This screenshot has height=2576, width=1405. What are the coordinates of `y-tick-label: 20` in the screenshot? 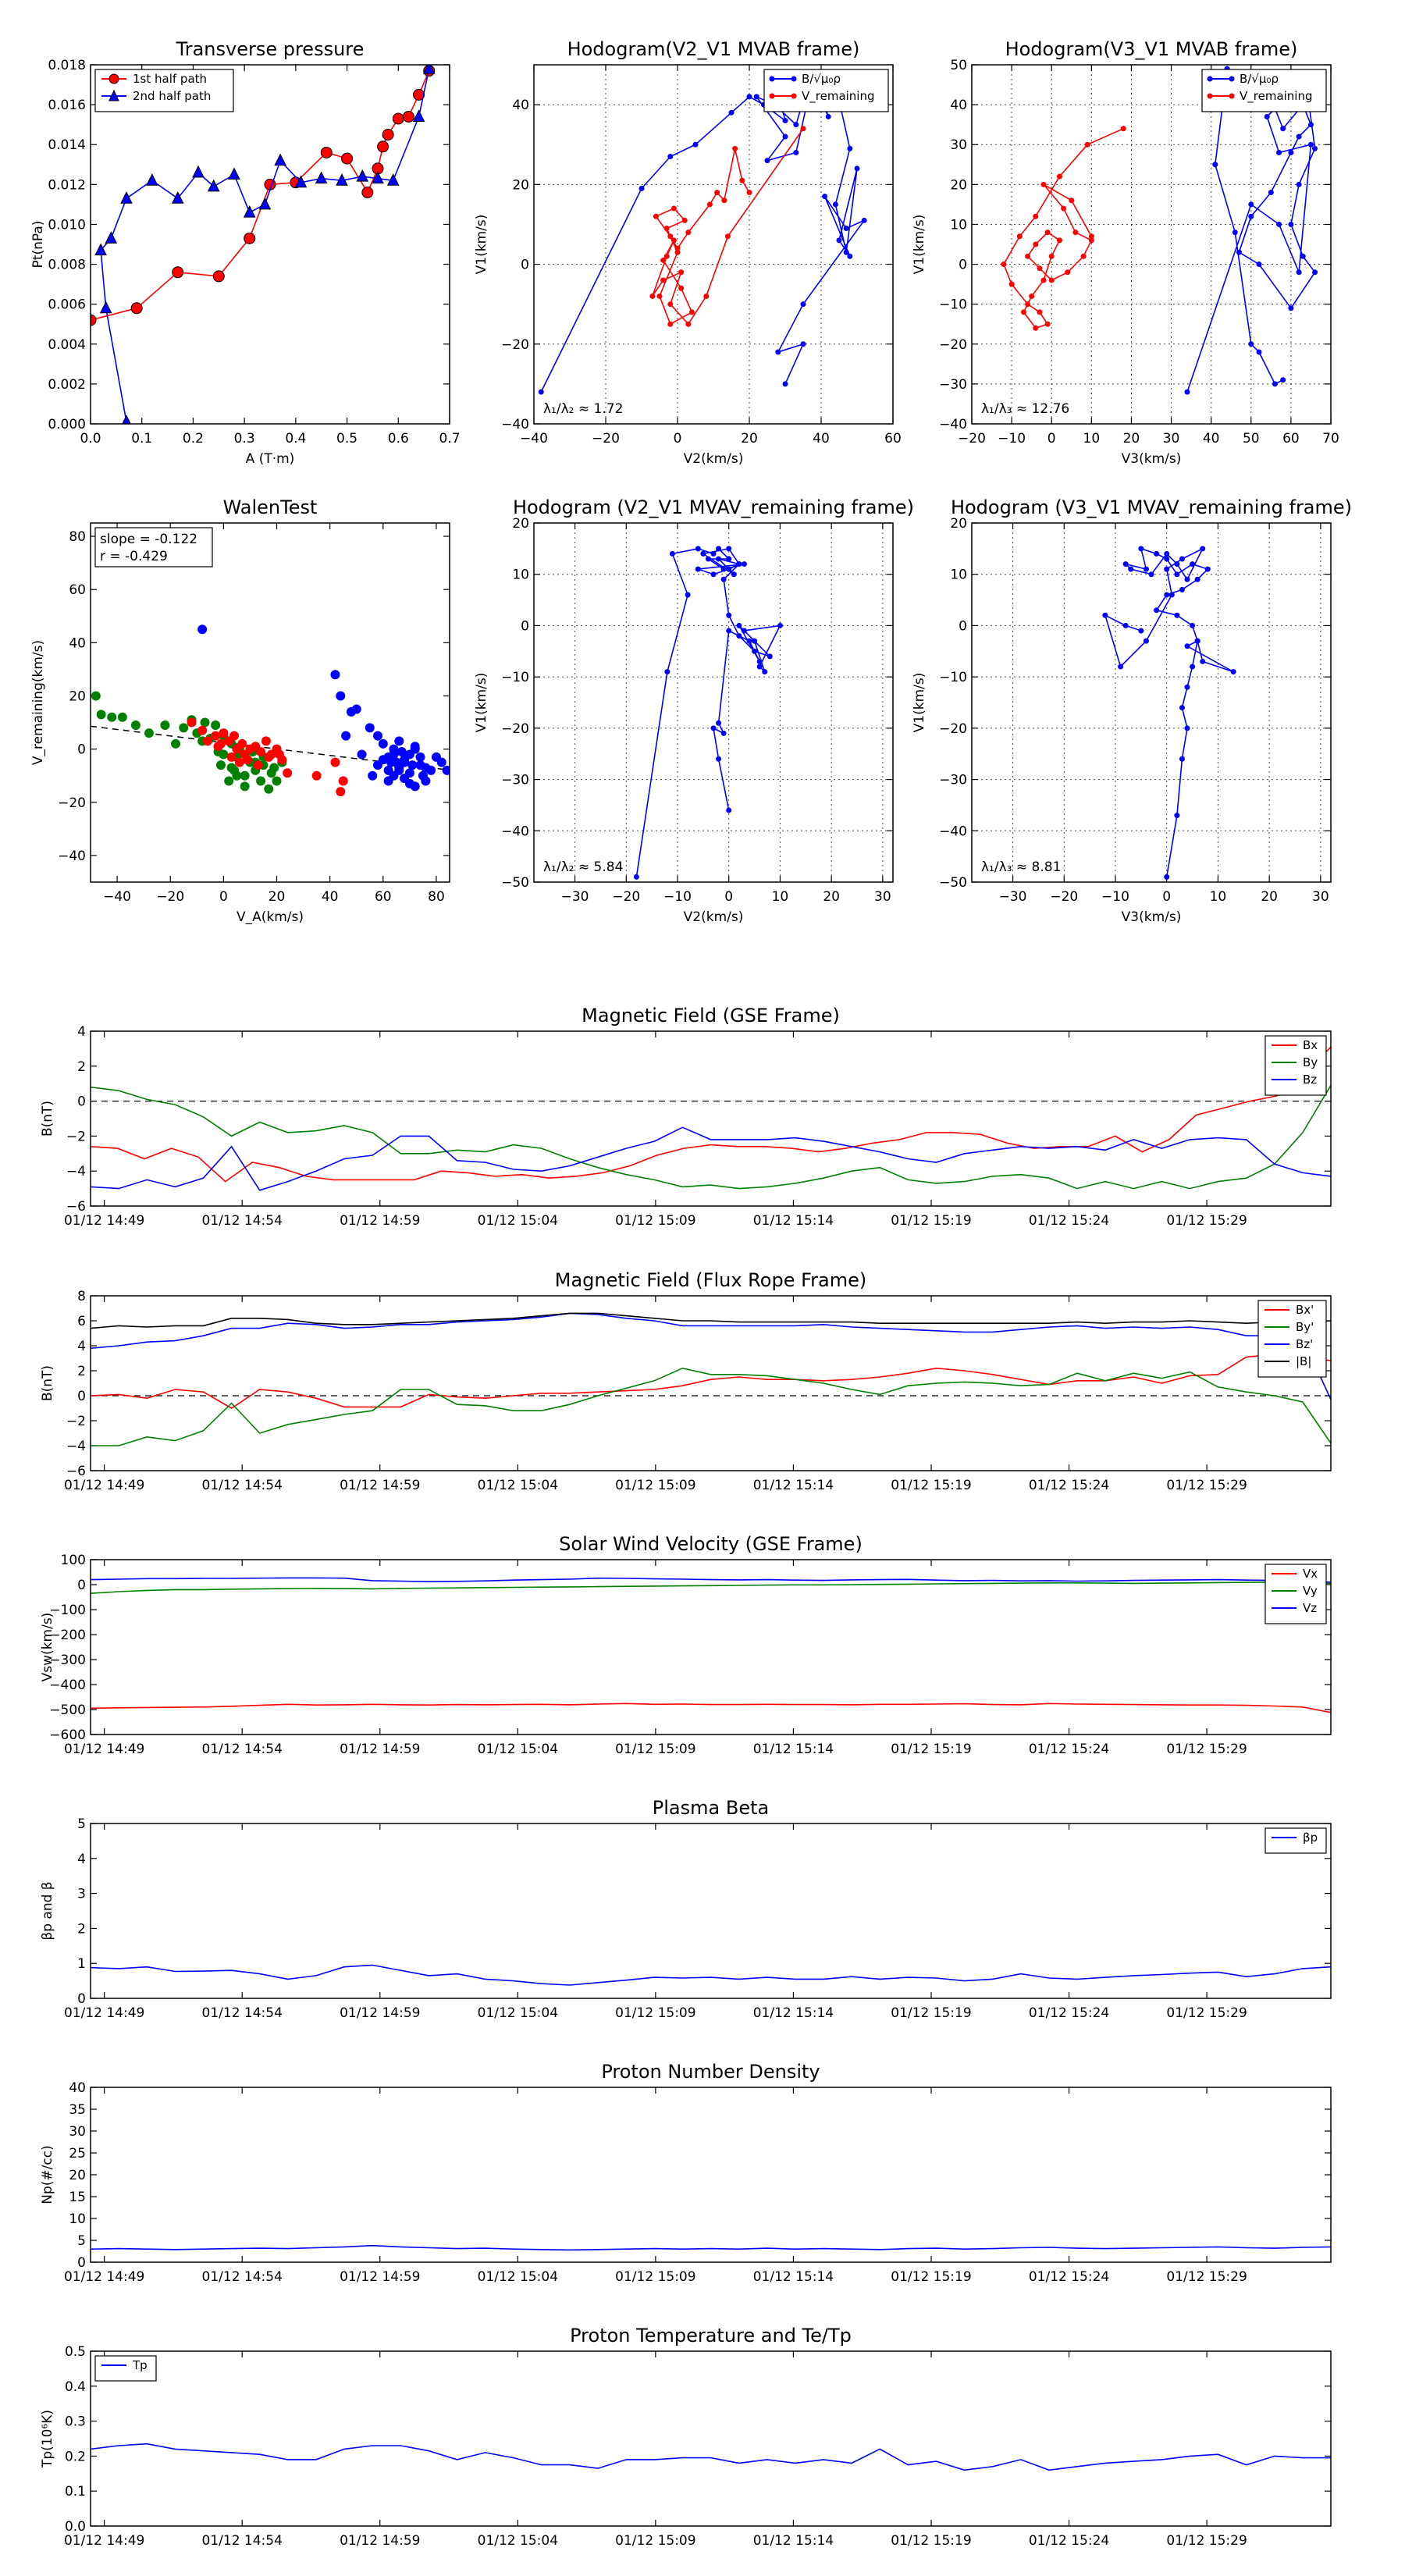 It's located at (77, 2175).